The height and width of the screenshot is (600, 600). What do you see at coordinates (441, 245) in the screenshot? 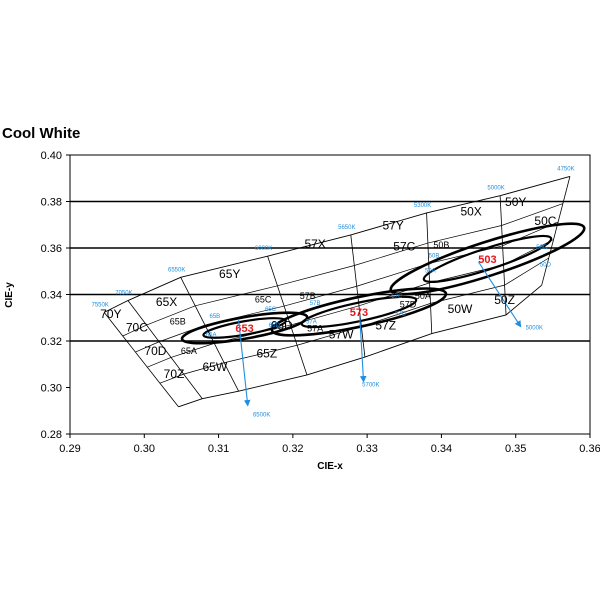
I see `bin-label: 50B` at bounding box center [441, 245].